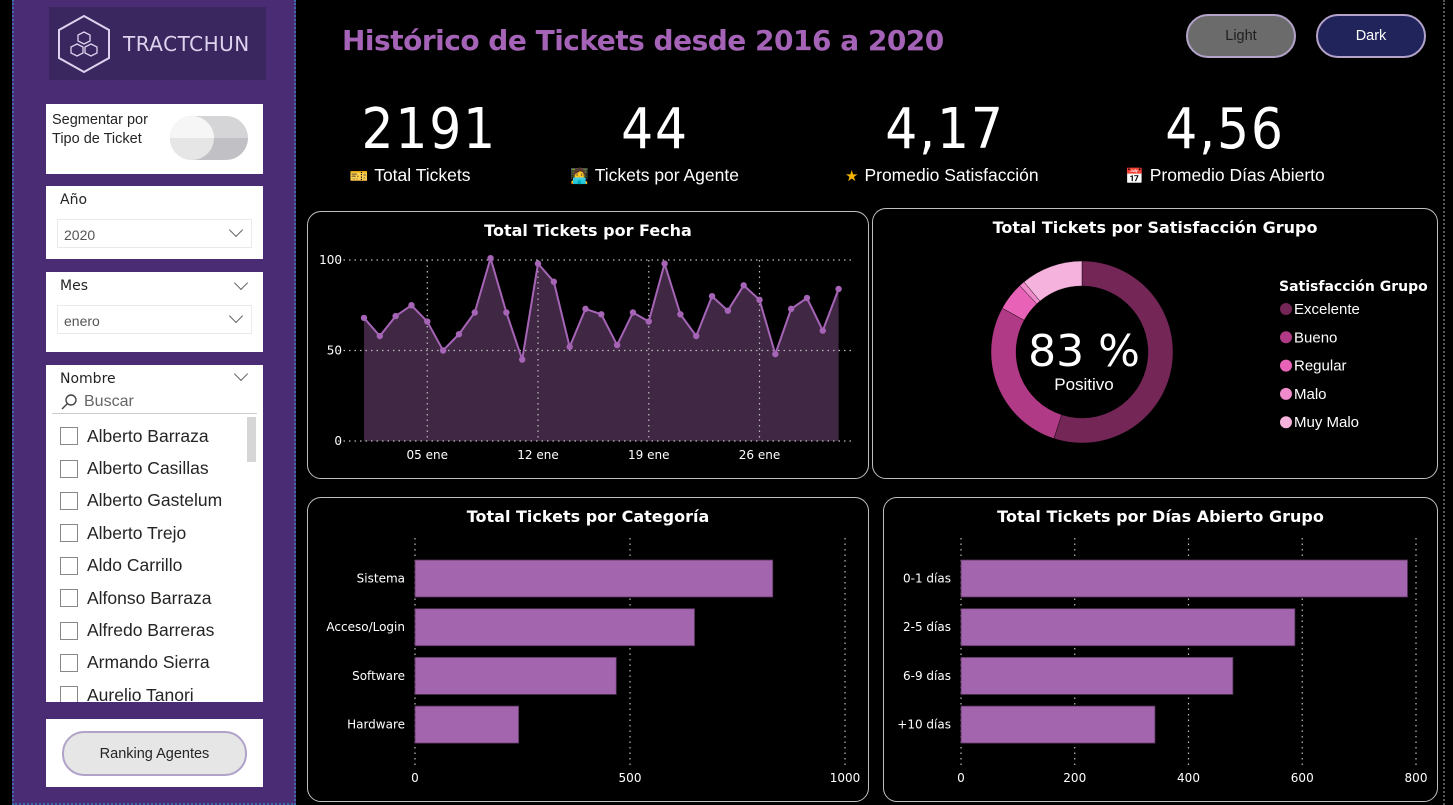  I want to click on name-list-item: Armando Sierra, so click(141, 663).